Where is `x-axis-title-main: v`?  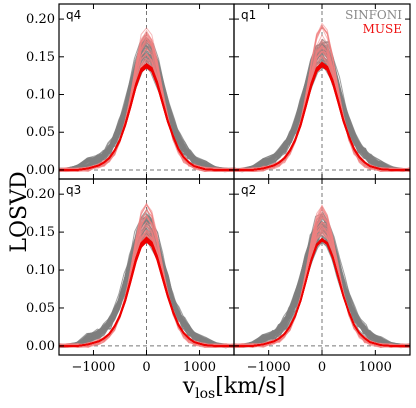 x-axis-title-main: v is located at coordinates (189, 386).